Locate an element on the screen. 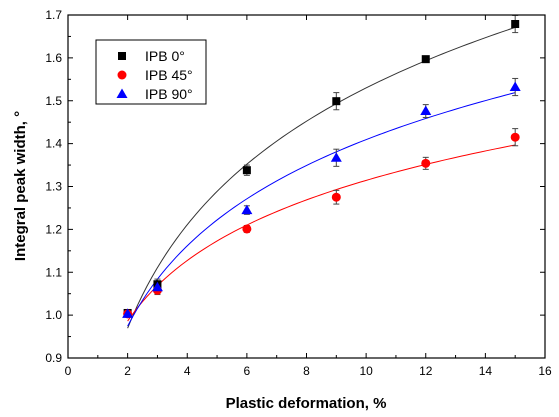 This screenshot has height=417, width=559. y-tick-label: 1.3 is located at coordinates (53, 187).